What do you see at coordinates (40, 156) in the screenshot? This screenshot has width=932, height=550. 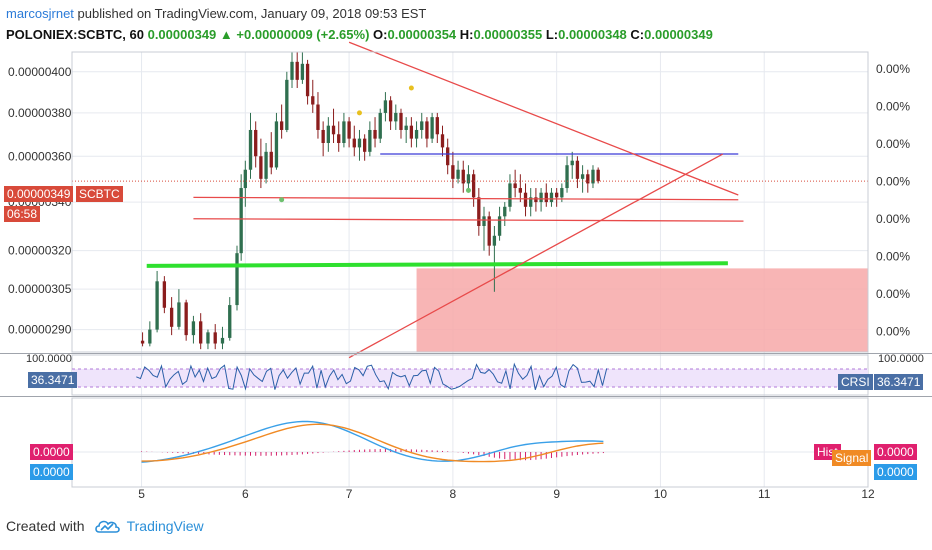 I see `price-tick: 0.00000360` at bounding box center [40, 156].